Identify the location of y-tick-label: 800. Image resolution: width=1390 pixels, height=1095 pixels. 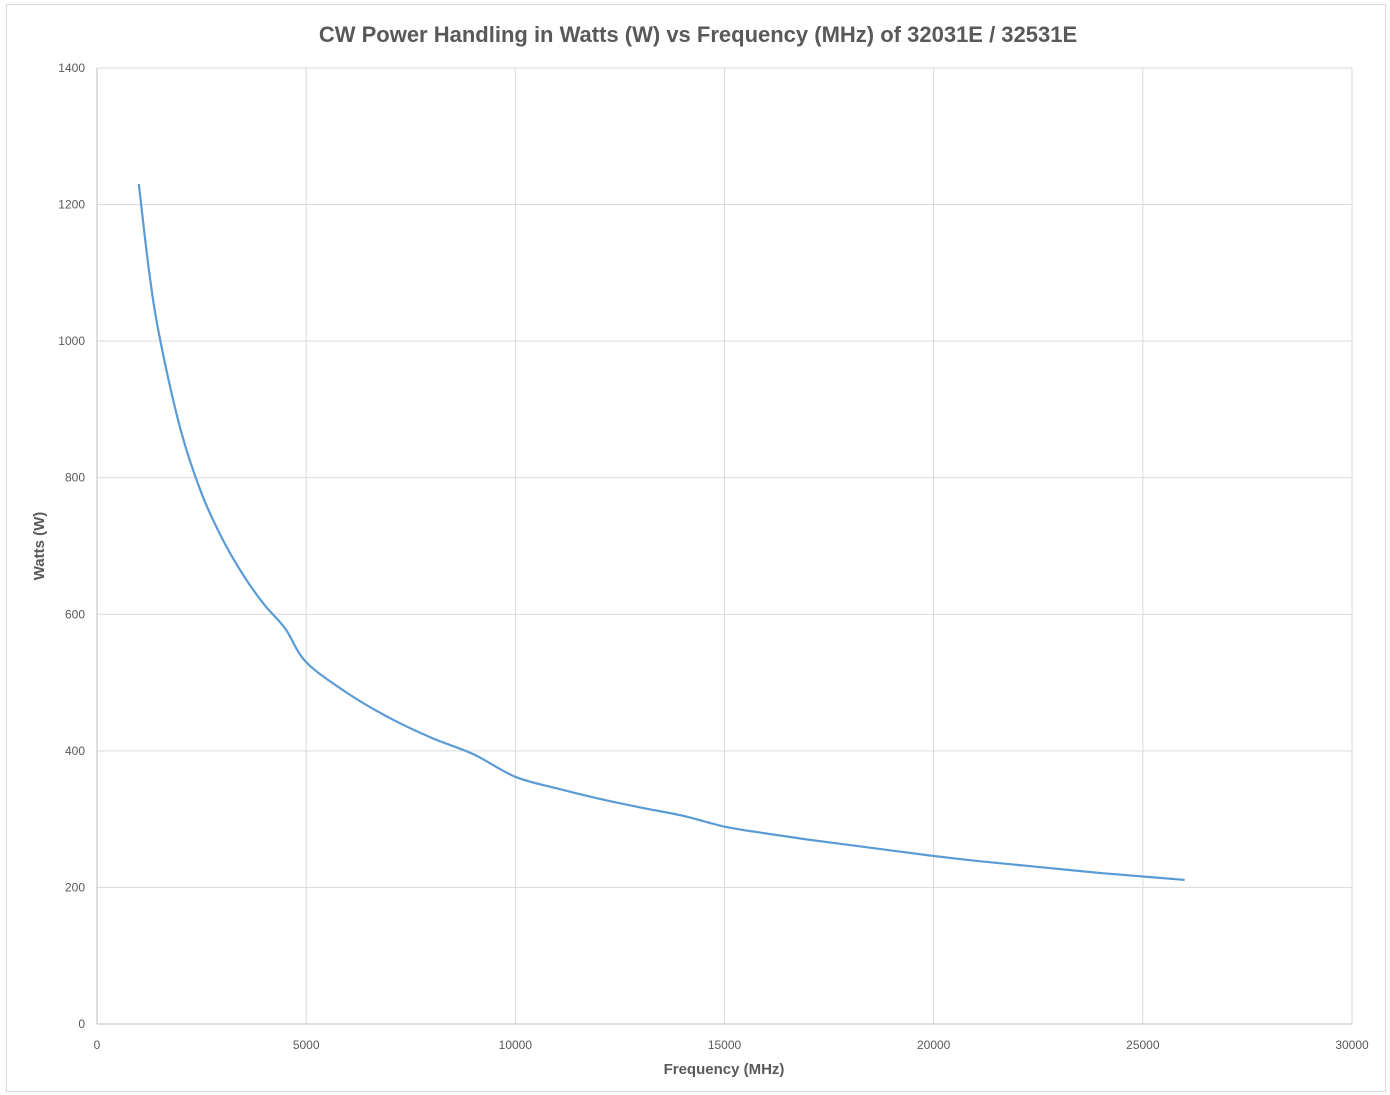
(75, 478).